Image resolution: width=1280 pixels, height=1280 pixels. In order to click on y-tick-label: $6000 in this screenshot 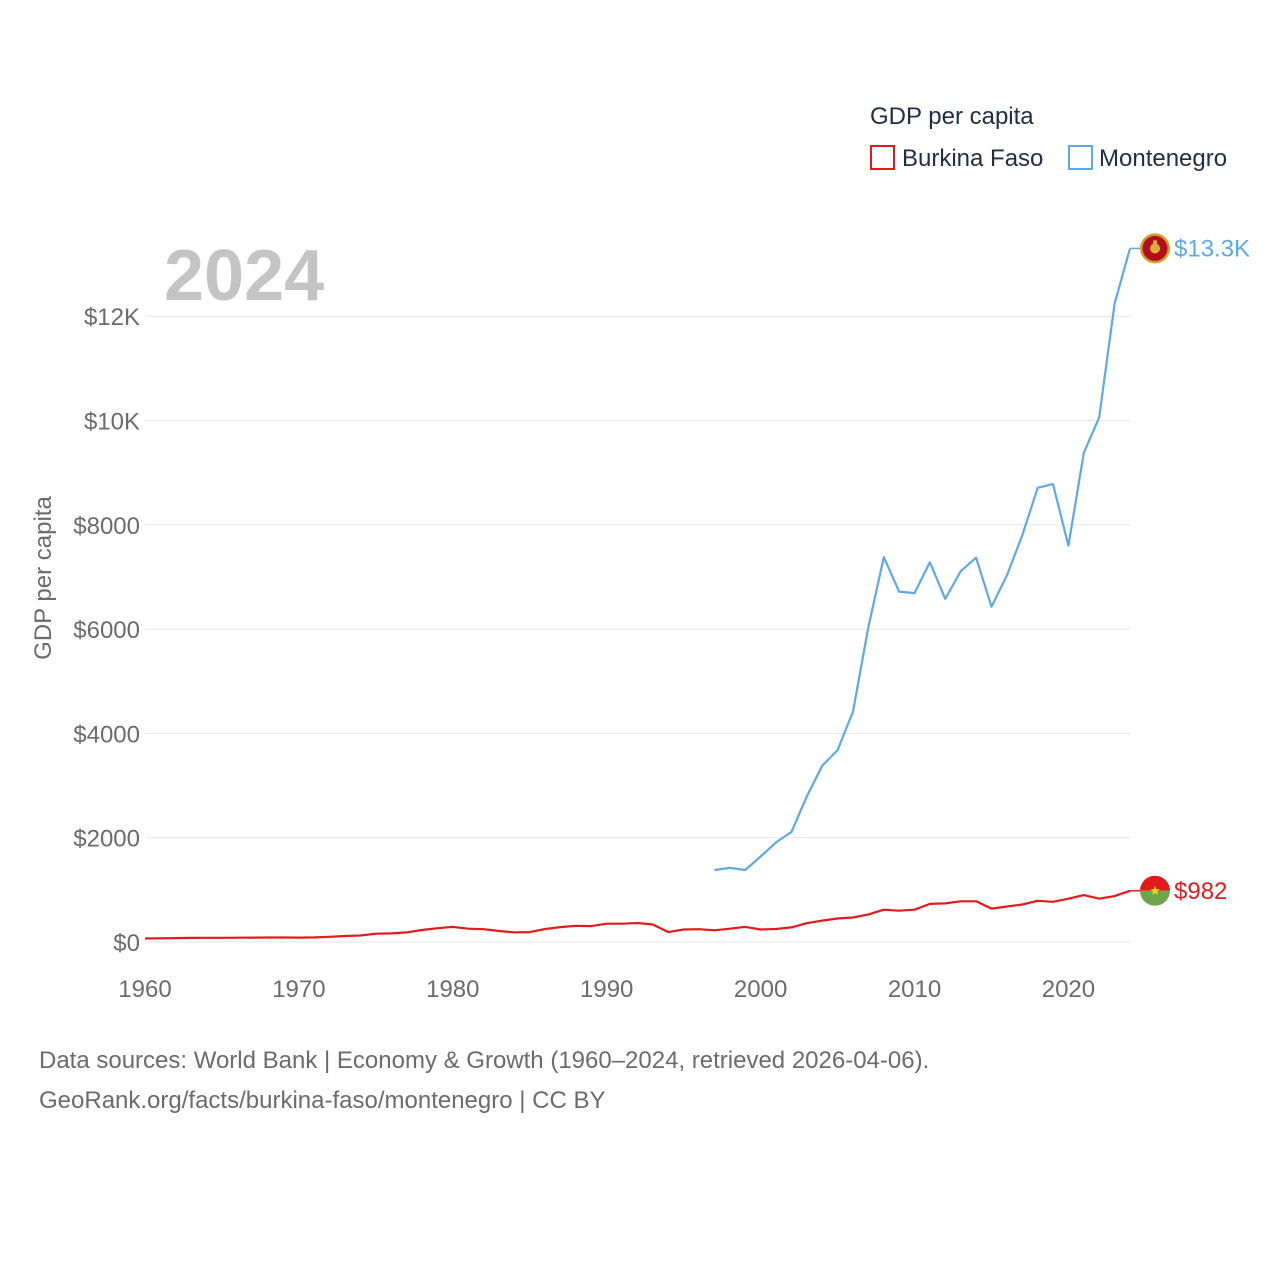, I will do `click(106, 630)`.